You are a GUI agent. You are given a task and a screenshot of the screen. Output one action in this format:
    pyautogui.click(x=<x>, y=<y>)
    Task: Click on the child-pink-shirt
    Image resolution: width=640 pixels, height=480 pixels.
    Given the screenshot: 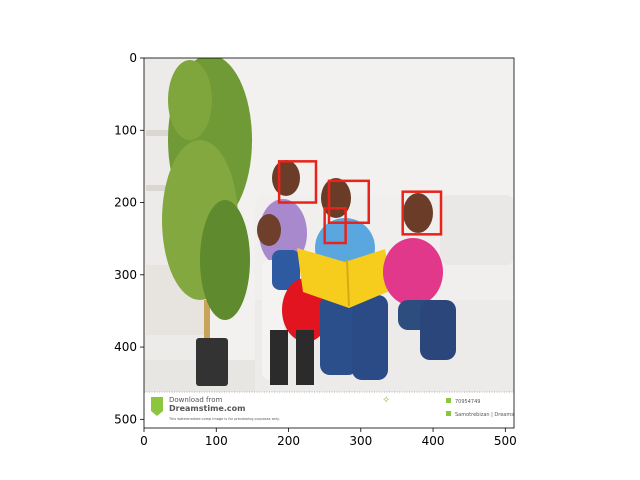 What is the action you would take?
    pyautogui.click(x=419, y=276)
    